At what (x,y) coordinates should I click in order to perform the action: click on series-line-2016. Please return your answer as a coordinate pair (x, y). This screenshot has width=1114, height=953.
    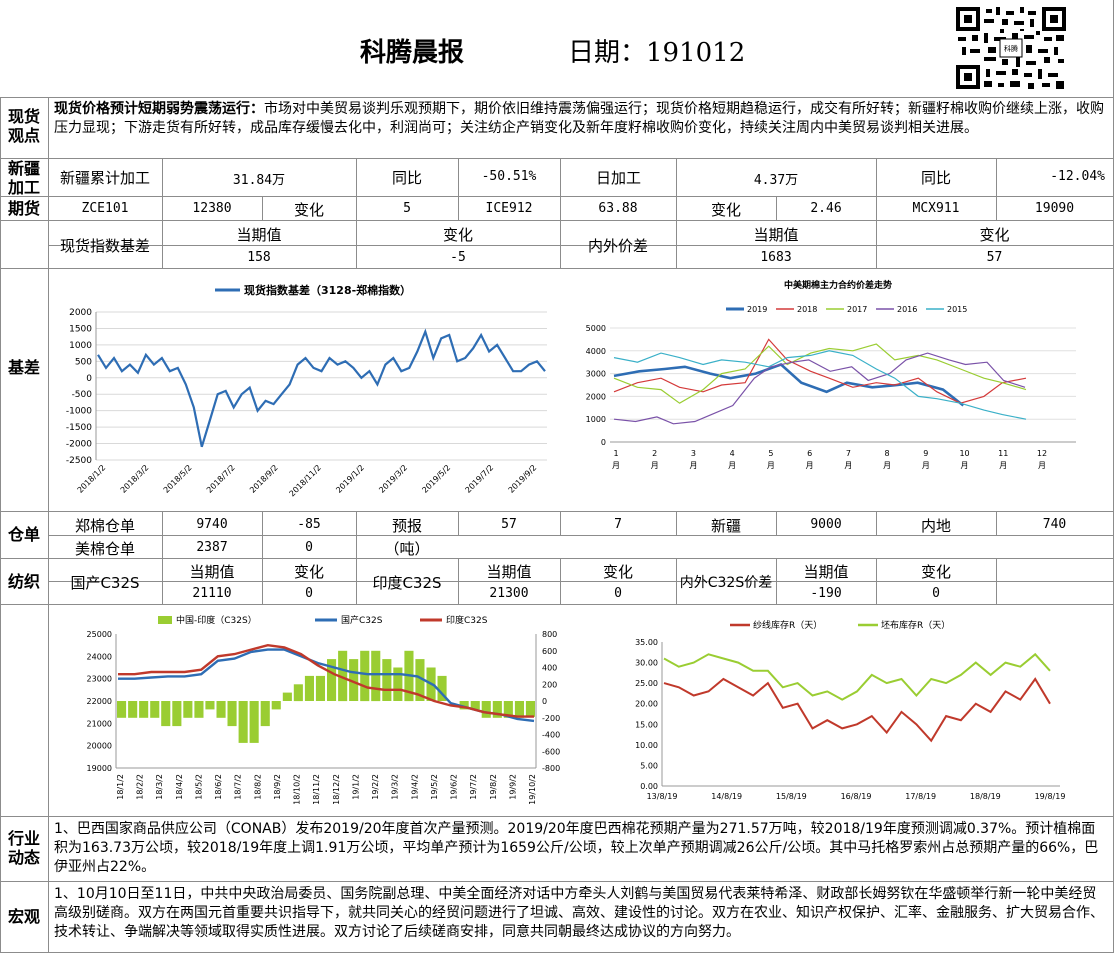
    Looking at the image, I should click on (819, 388).